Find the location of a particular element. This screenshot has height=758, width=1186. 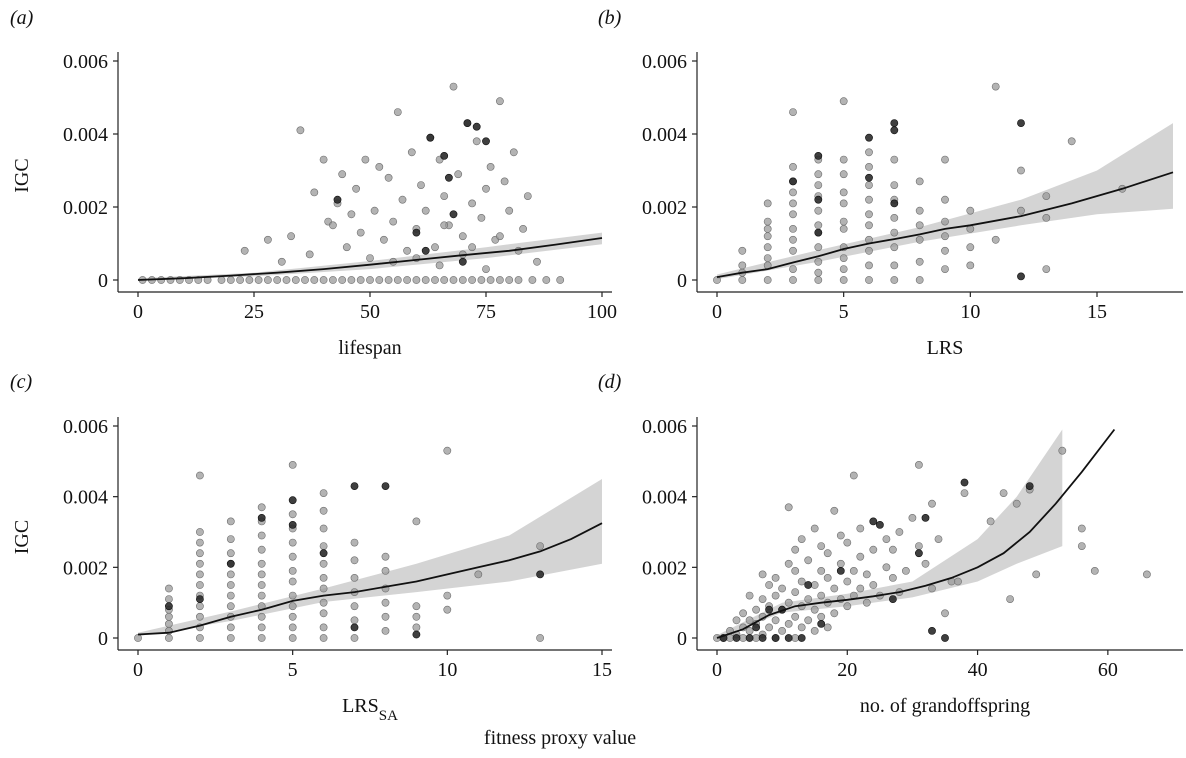

x-tick-label: 50 is located at coordinates (370, 312).